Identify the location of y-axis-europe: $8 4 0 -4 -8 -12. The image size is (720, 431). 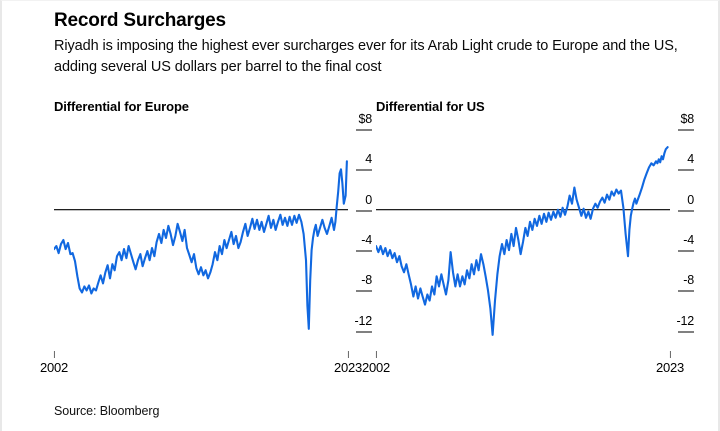
(355, 232).